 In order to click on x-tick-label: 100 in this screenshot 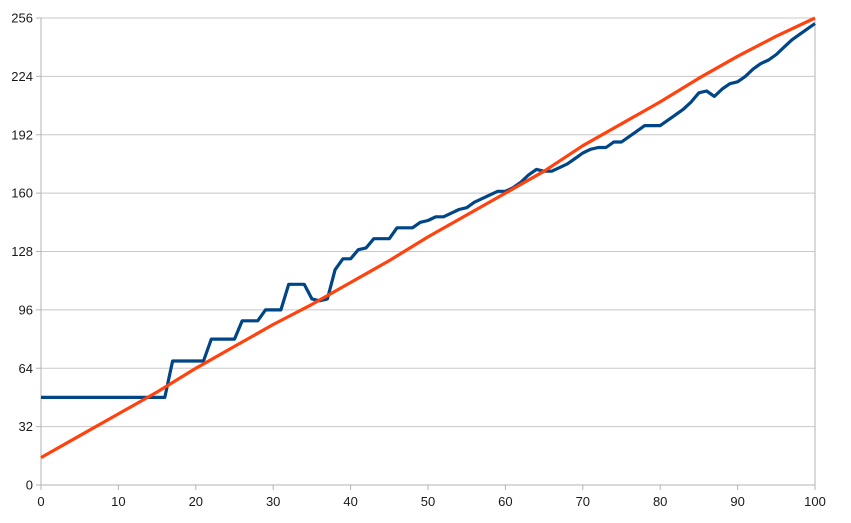, I will do `click(815, 501)`.